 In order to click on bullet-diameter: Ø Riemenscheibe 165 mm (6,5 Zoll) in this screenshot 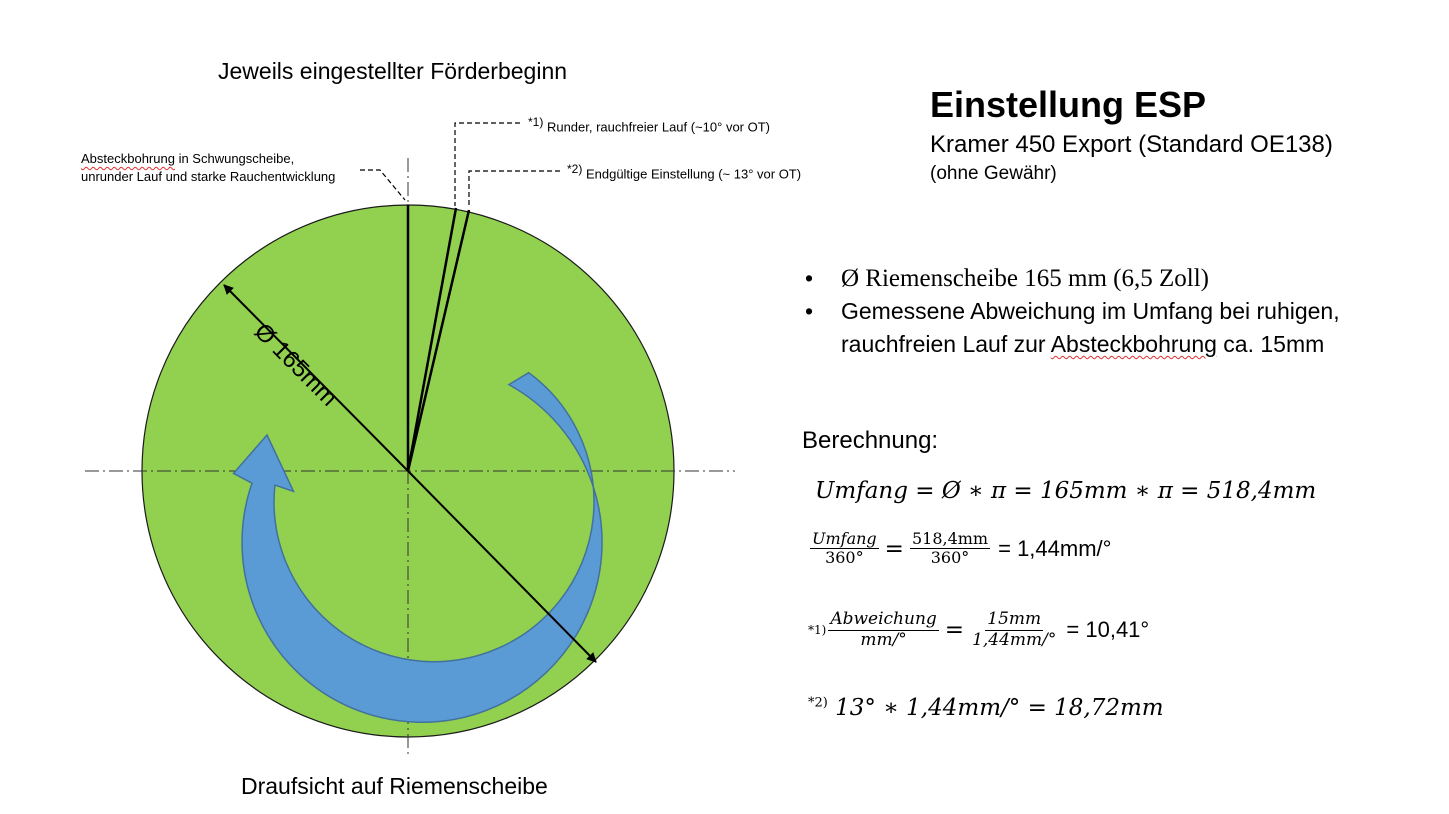, I will do `click(1025, 278)`.